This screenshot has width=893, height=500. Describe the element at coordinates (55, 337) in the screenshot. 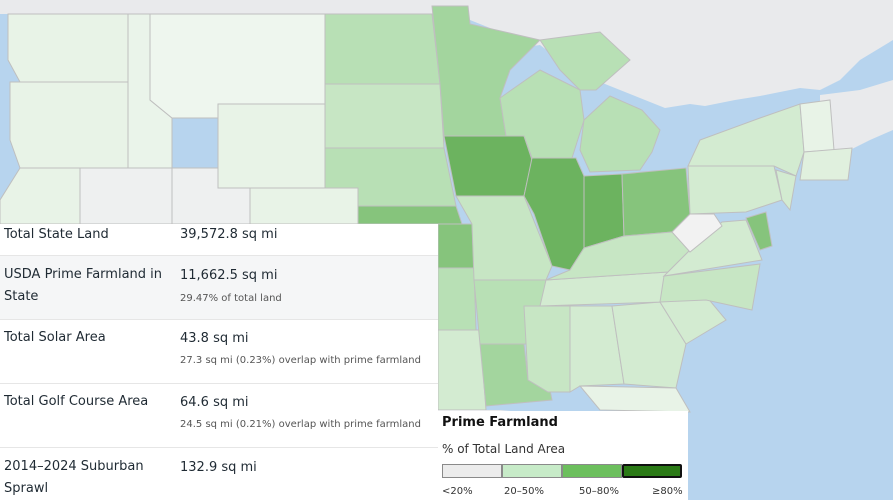

I see `stat-label: Total Solar Area` at that location.